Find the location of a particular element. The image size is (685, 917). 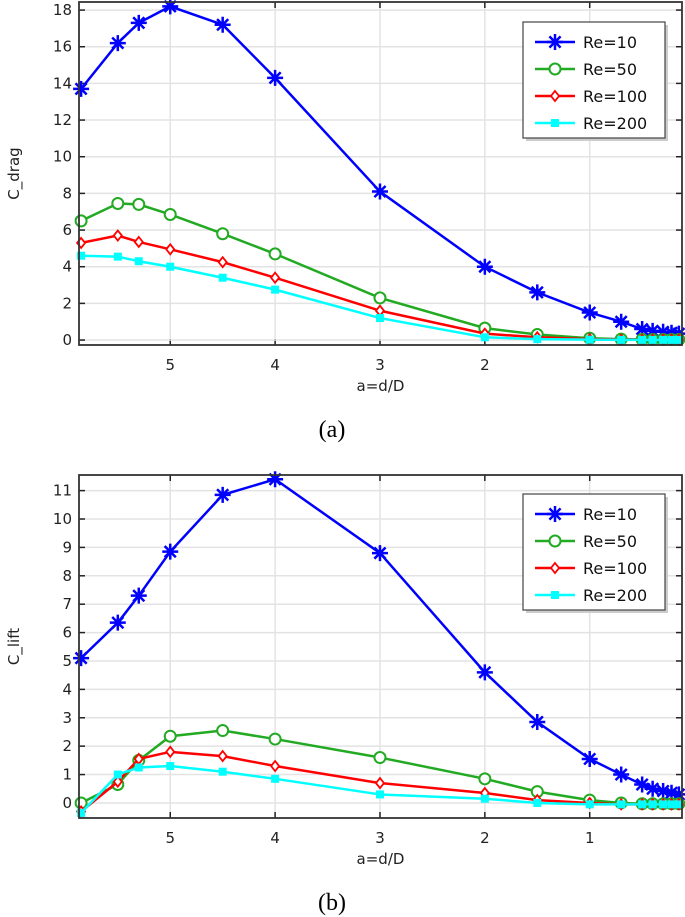

y-axis-label: C_lift is located at coordinates (14, 646).